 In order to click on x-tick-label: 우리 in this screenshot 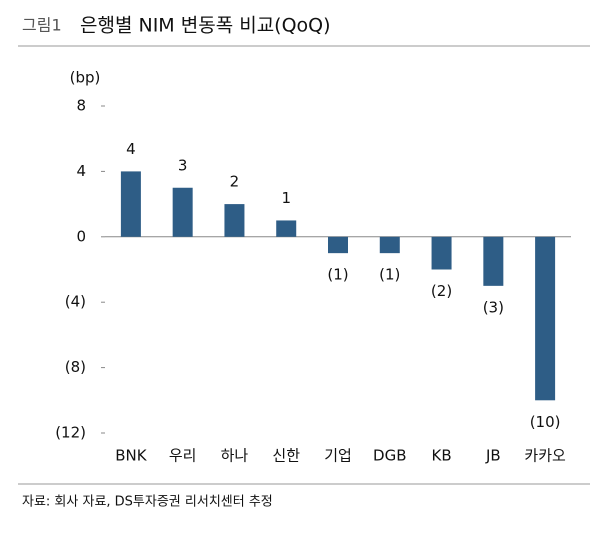, I will do `click(183, 456)`.